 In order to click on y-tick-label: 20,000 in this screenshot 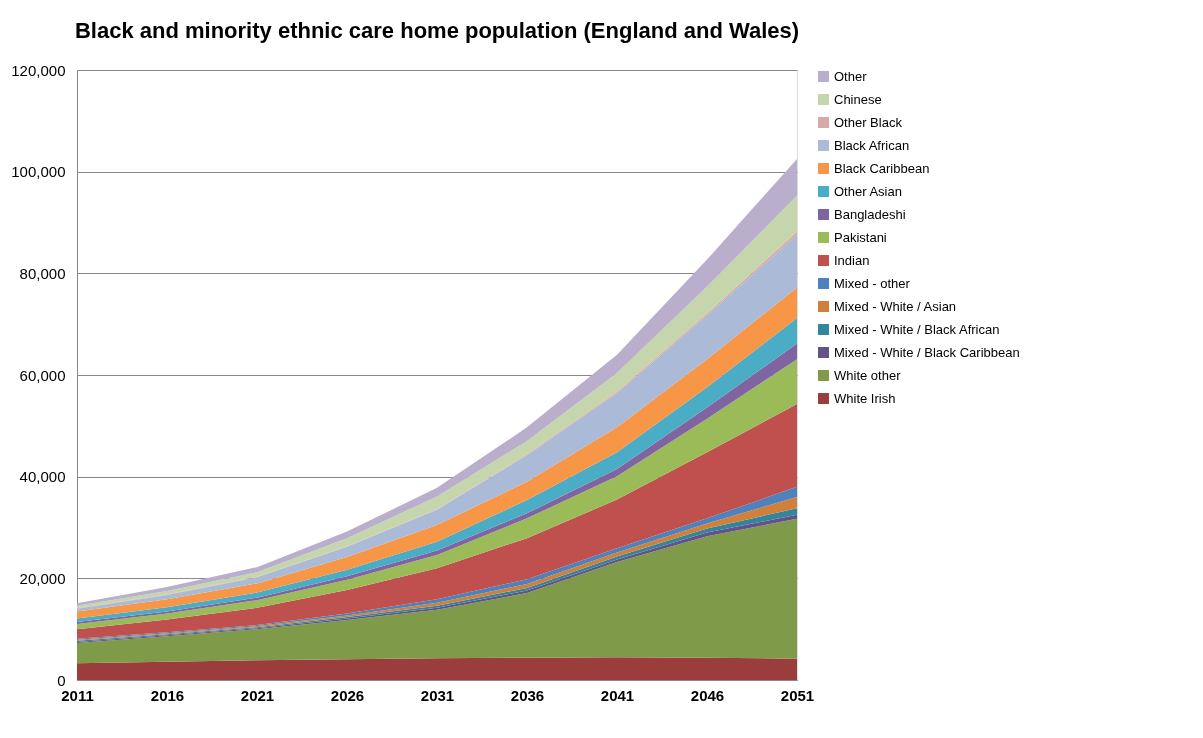, I will do `click(42, 578)`.